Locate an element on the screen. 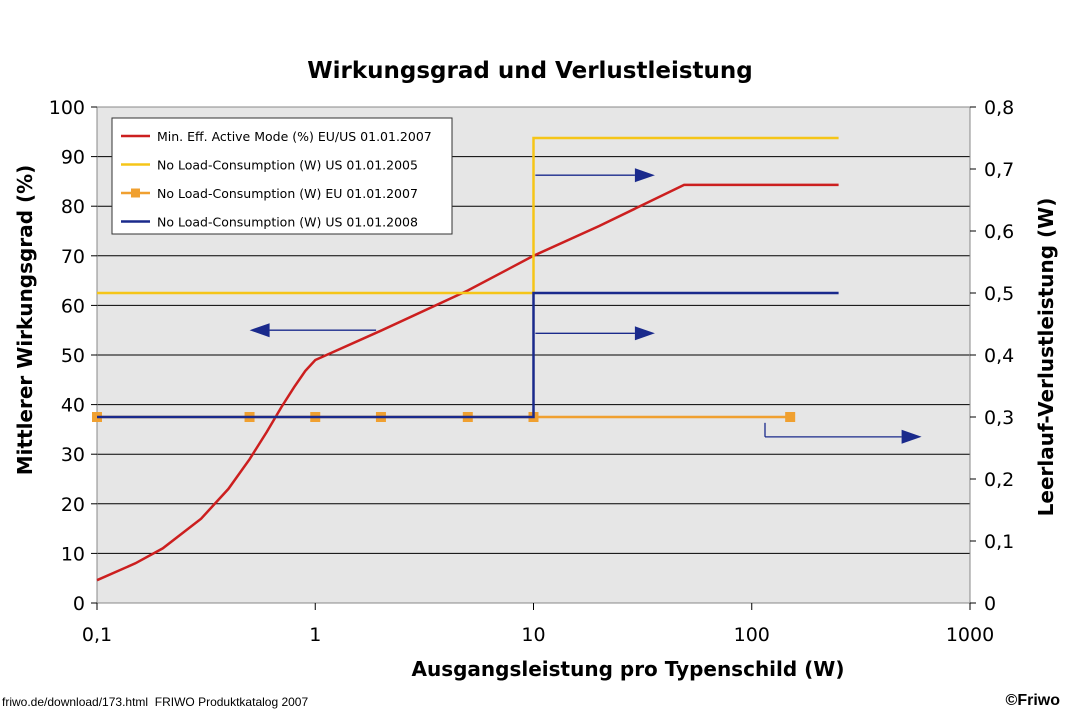 The height and width of the screenshot is (712, 1076). x-tick-label: 1000 is located at coordinates (970, 635).